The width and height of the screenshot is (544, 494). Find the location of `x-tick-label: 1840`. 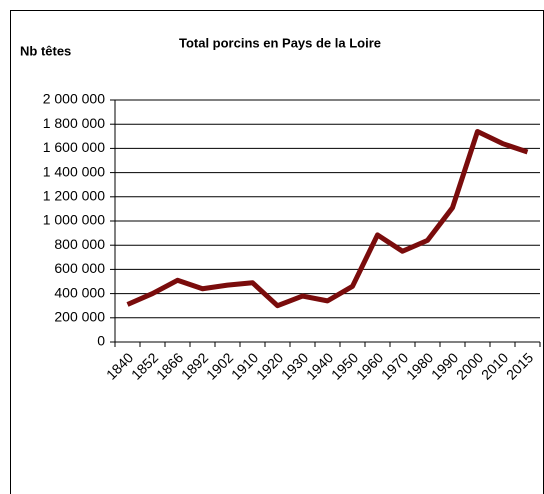

x-tick-label: 1840 is located at coordinates (119, 365).